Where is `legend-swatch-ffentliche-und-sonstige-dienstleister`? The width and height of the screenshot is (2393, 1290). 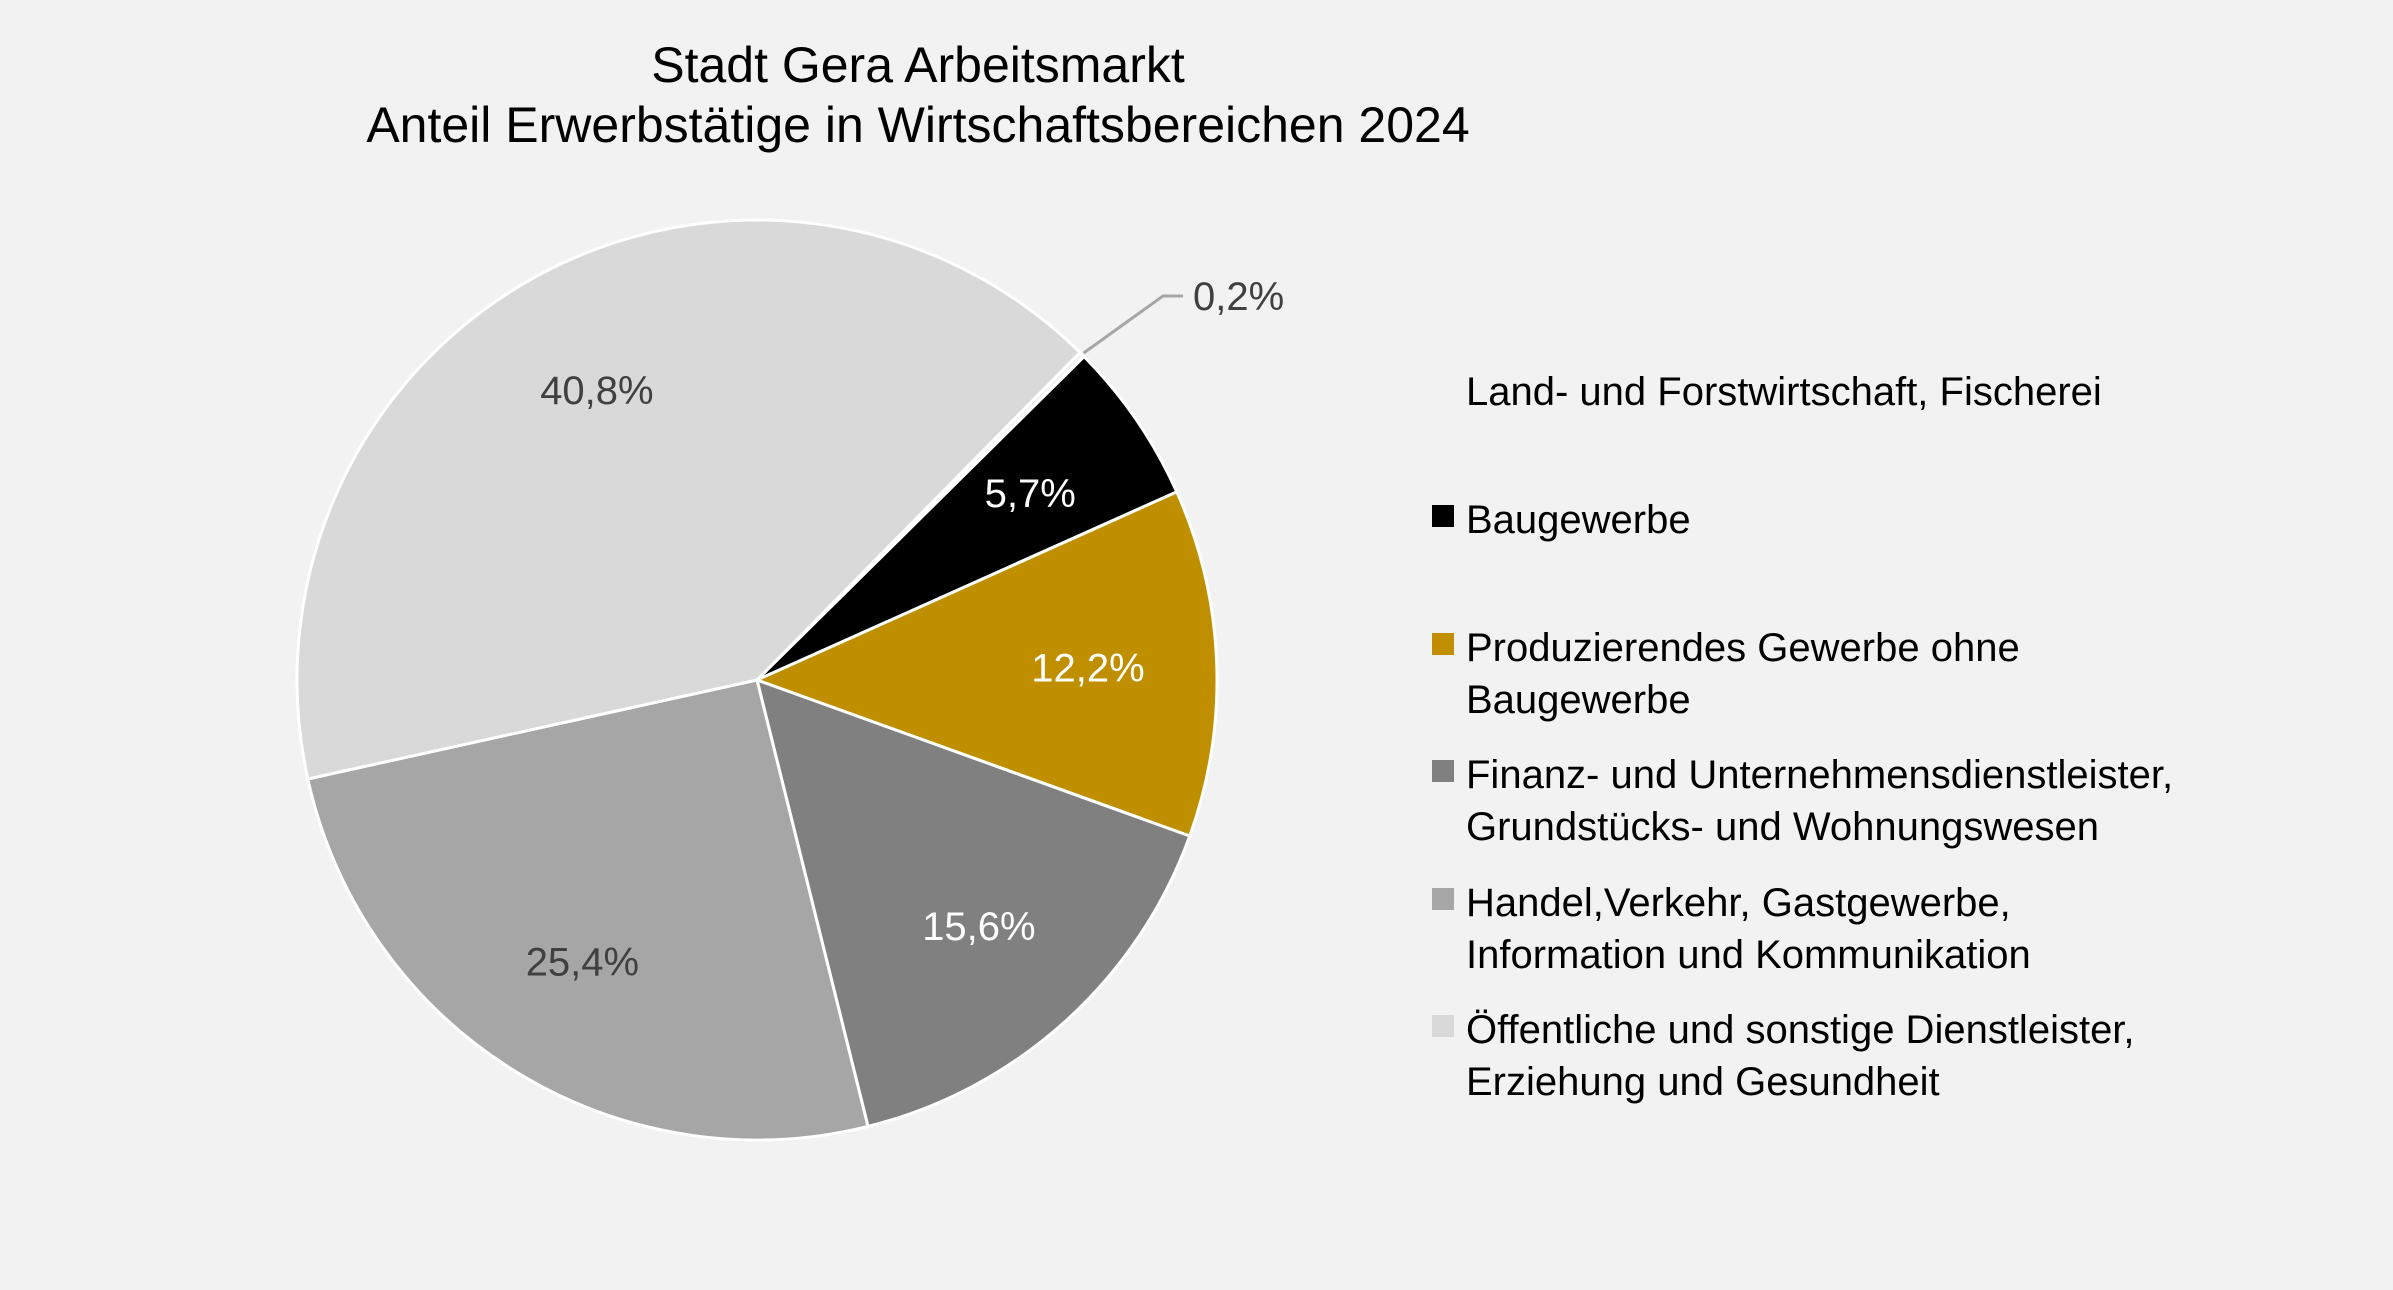
legend-swatch-ffentliche-und-sonstige-dienstleister is located at coordinates (1443, 1026).